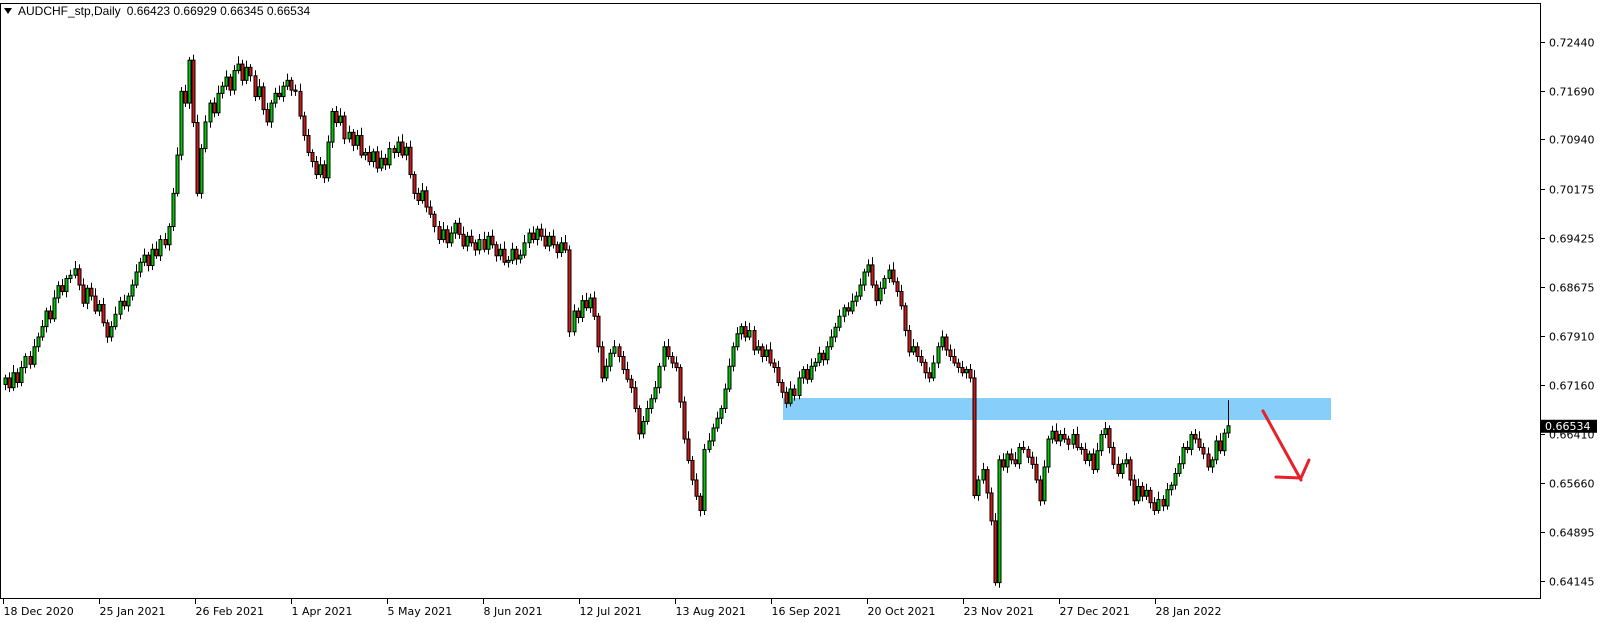  Describe the element at coordinates (1572, 386) in the screenshot. I see `price-tick-label: 0.67160` at that location.